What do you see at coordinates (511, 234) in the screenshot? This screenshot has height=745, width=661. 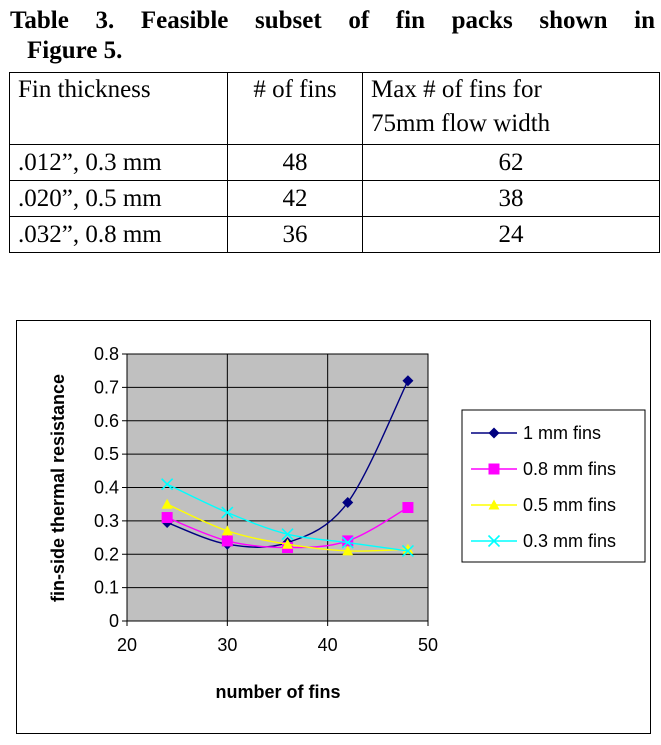 I see `cell-max-fins: 24` at bounding box center [511, 234].